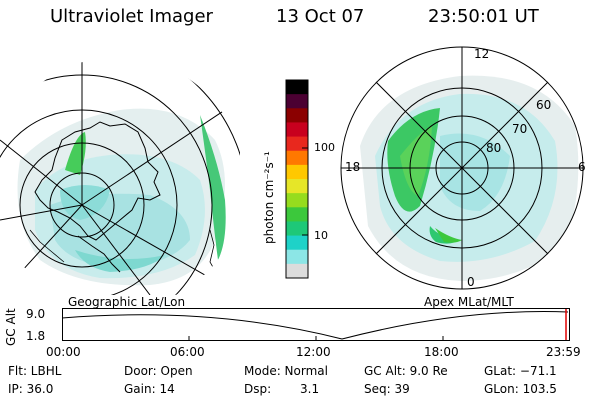 The image size is (600, 400). I want to click on mlt-label-18: 18, so click(353, 167).